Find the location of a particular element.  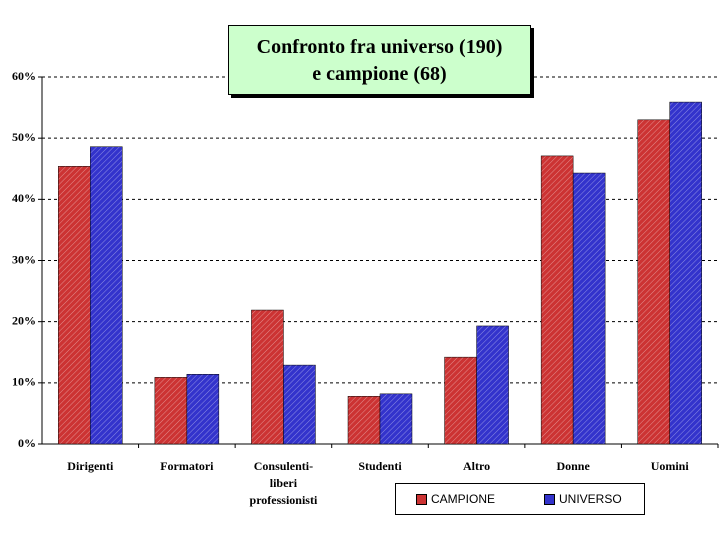

x-tick-label: Studenti is located at coordinates (380, 466).